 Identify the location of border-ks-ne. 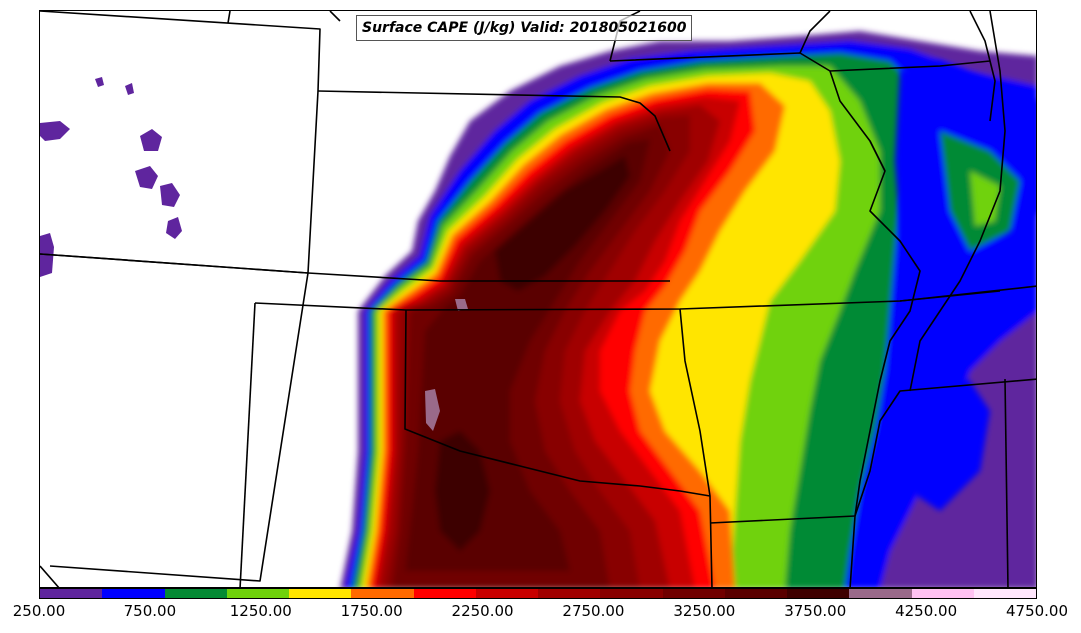
(488, 277).